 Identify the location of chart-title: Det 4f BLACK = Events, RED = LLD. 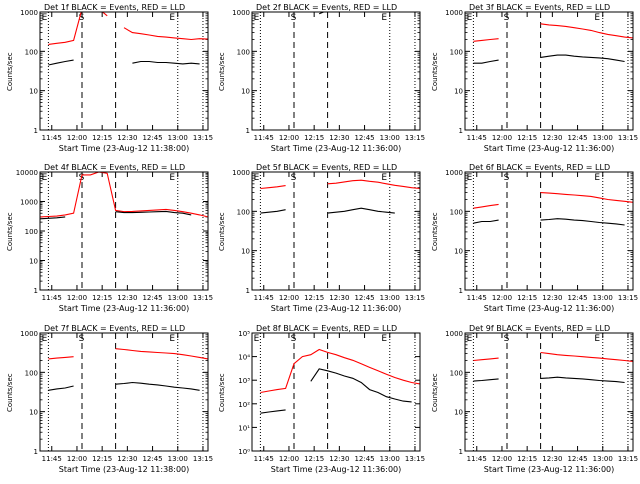
(114, 167).